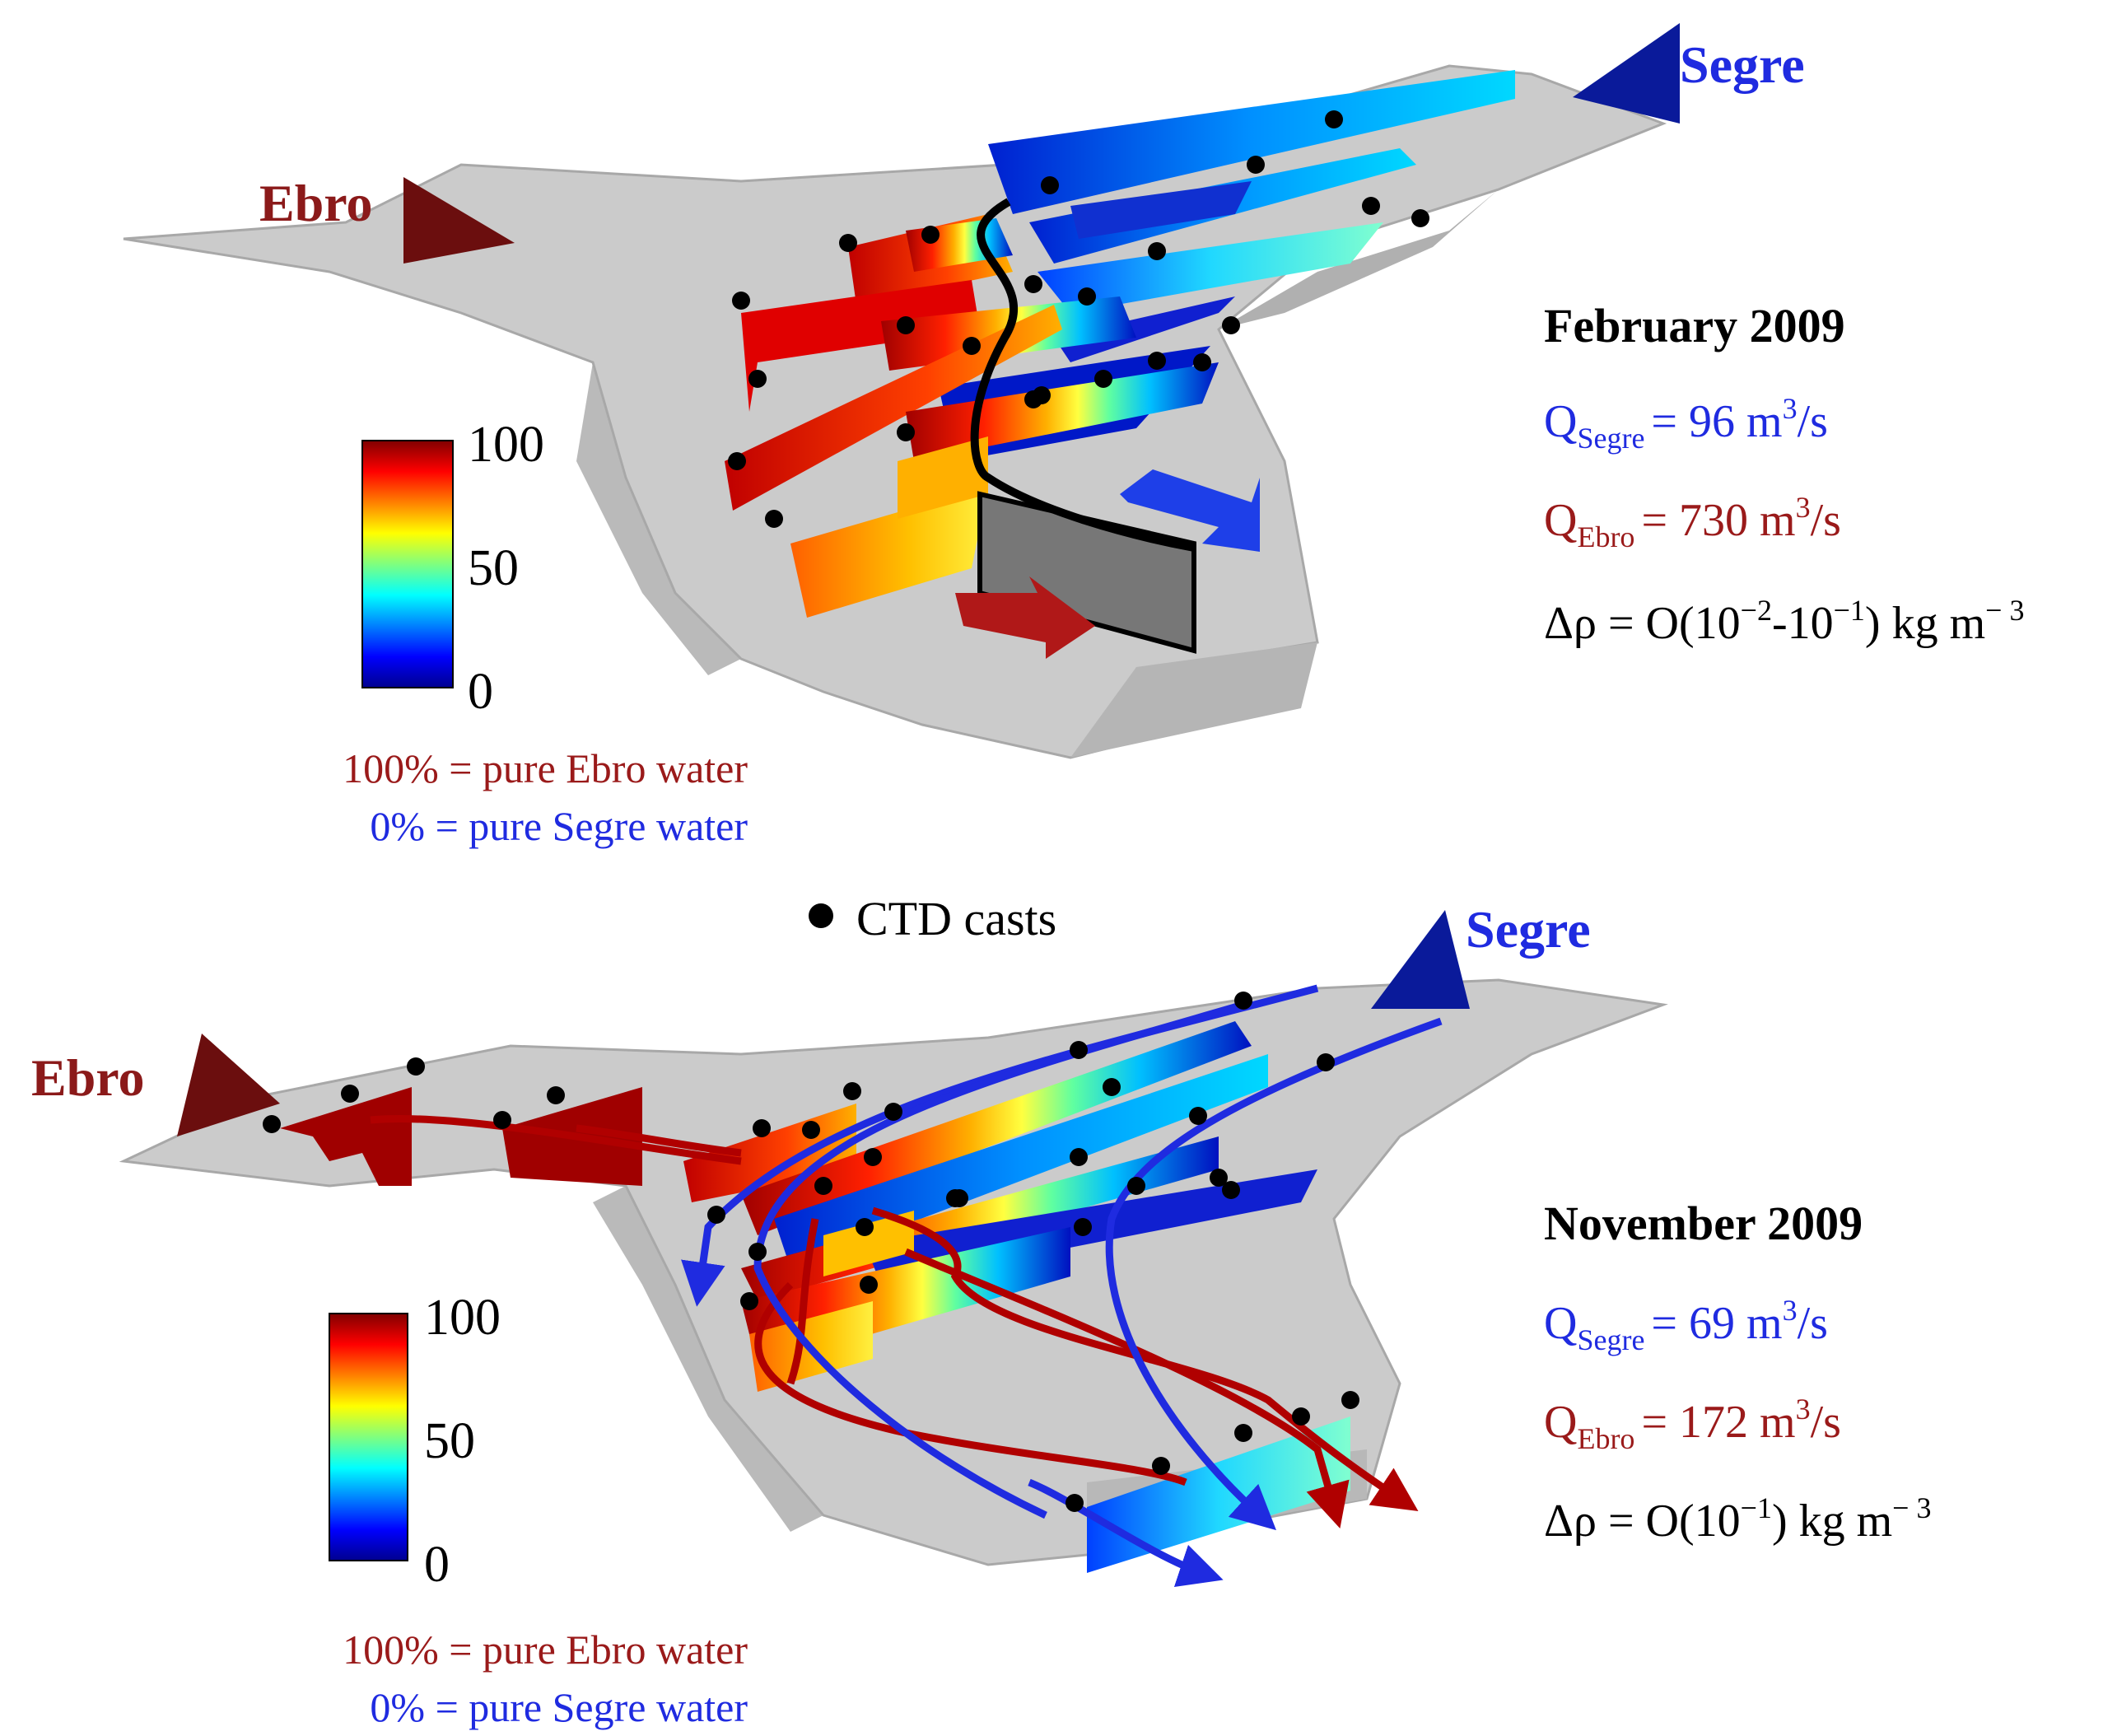  What do you see at coordinates (1025, 617) in the screenshot?
I see `ebro-flow-arrow` at bounding box center [1025, 617].